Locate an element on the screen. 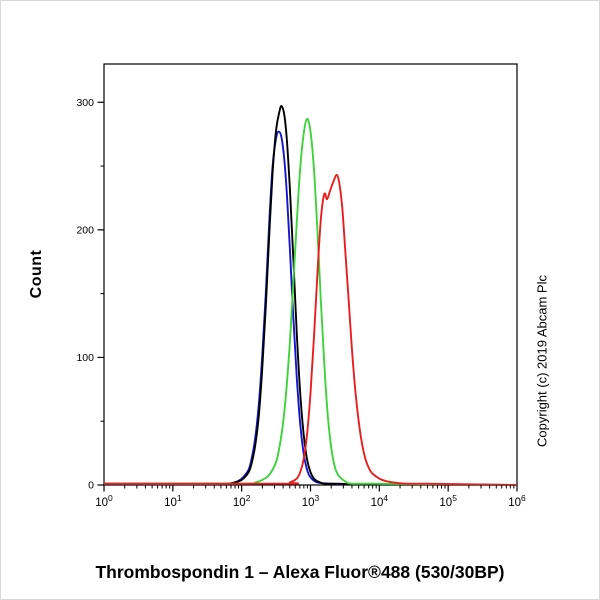 The width and height of the screenshot is (600, 600). x-axis-ticks: 10⁰ 10¹ 10² 10³ 10⁴ 10⁵ 10⁶ is located at coordinates (310, 497).